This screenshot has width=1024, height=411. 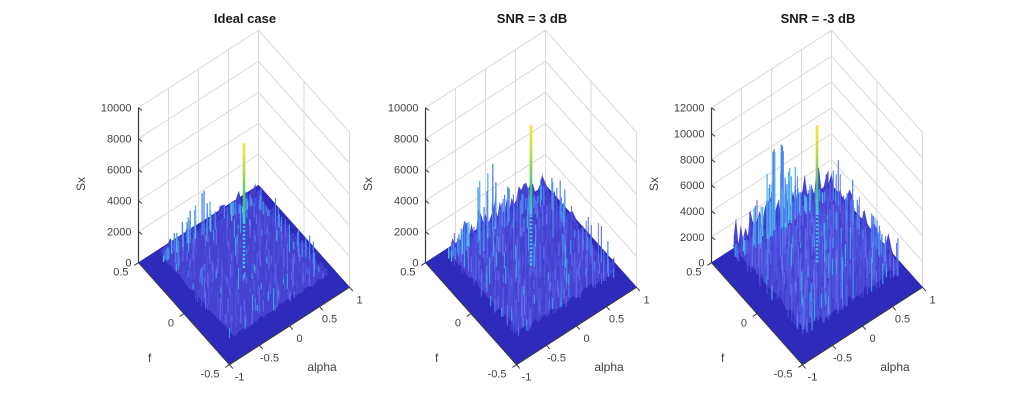 What do you see at coordinates (818, 18) in the screenshot?
I see `subplot3-title: SNR = -3 dB` at bounding box center [818, 18].